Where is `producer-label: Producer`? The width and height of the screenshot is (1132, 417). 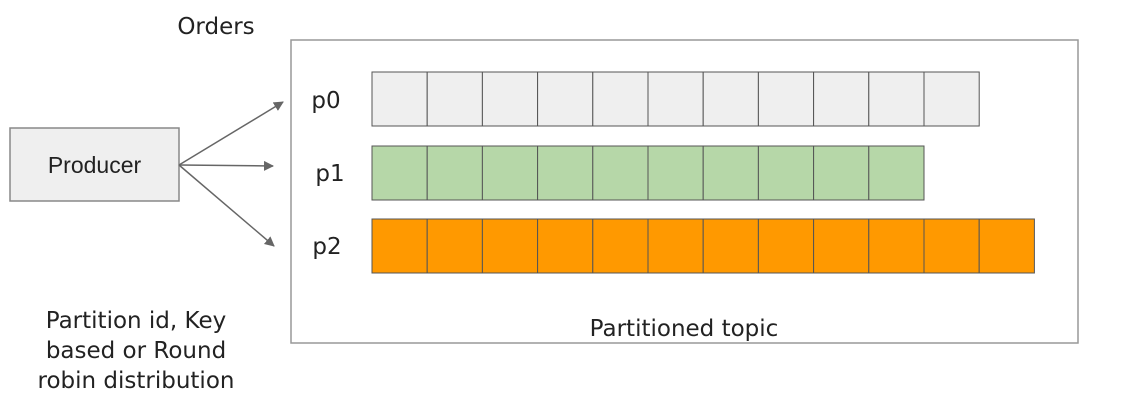 producer-label: Producer is located at coordinates (95, 165).